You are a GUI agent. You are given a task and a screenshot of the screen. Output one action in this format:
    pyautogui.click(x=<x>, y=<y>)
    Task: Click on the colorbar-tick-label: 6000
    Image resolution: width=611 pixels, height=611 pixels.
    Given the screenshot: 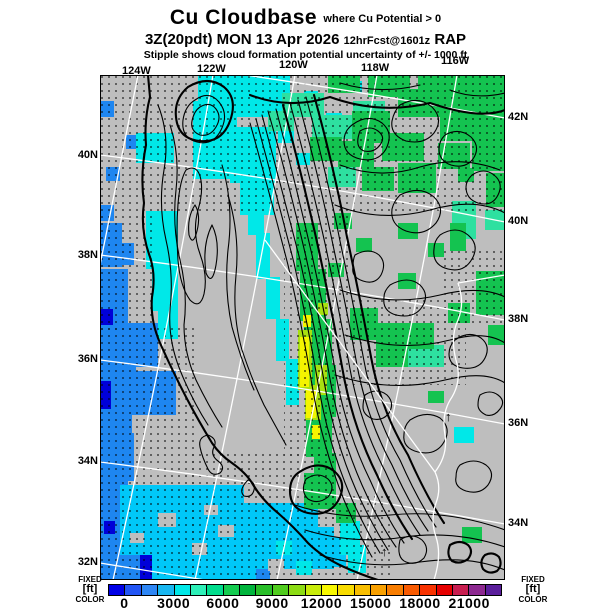 What is the action you would take?
    pyautogui.click(x=223, y=603)
    